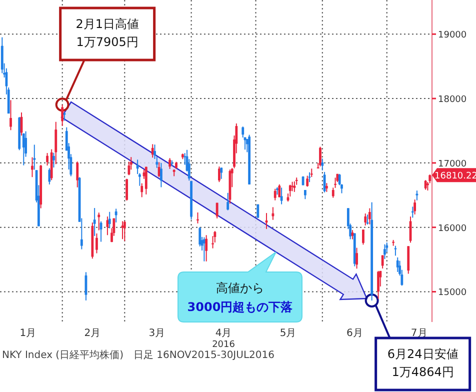  Describe the element at coordinates (240, 297) in the screenshot. I see `annotation: 高値から 3000円超もの下落` at that location.